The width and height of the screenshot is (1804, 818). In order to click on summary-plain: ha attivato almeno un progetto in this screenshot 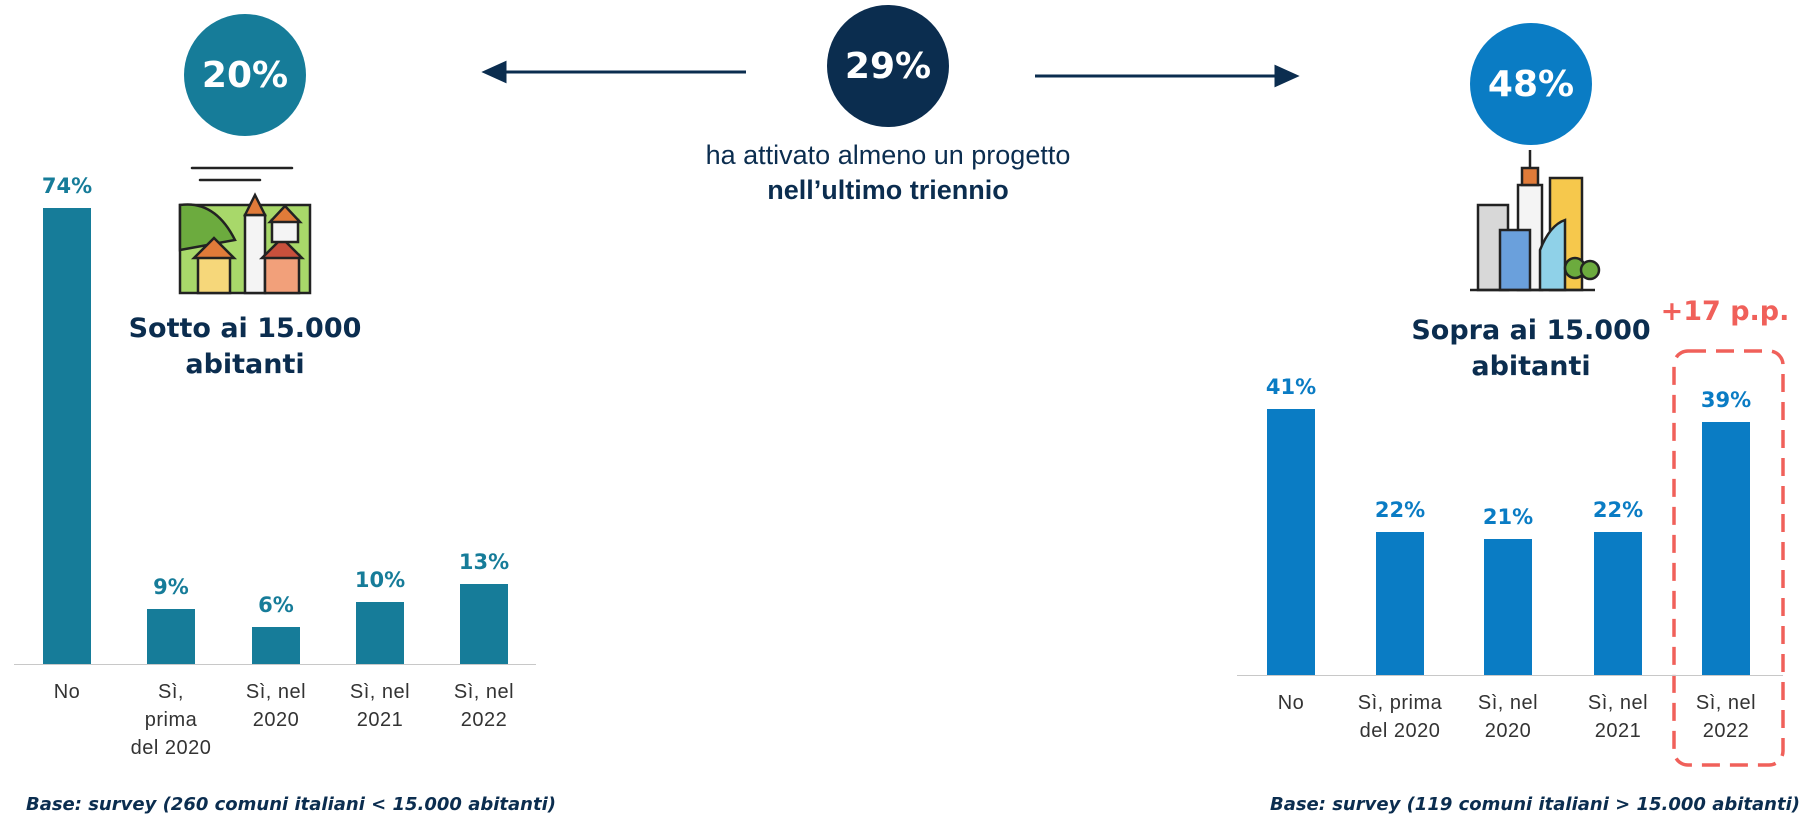, I will do `click(888, 155)`.